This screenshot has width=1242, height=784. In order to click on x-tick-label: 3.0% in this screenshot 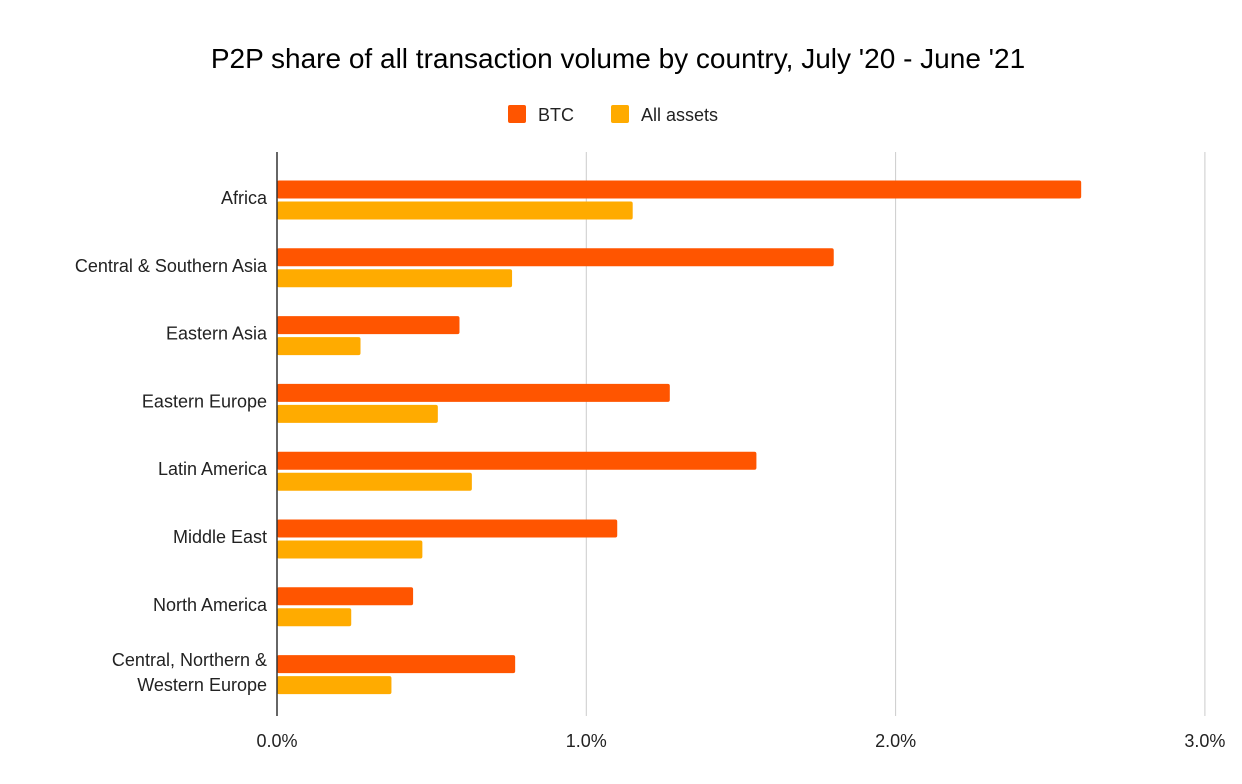, I will do `click(1204, 741)`.